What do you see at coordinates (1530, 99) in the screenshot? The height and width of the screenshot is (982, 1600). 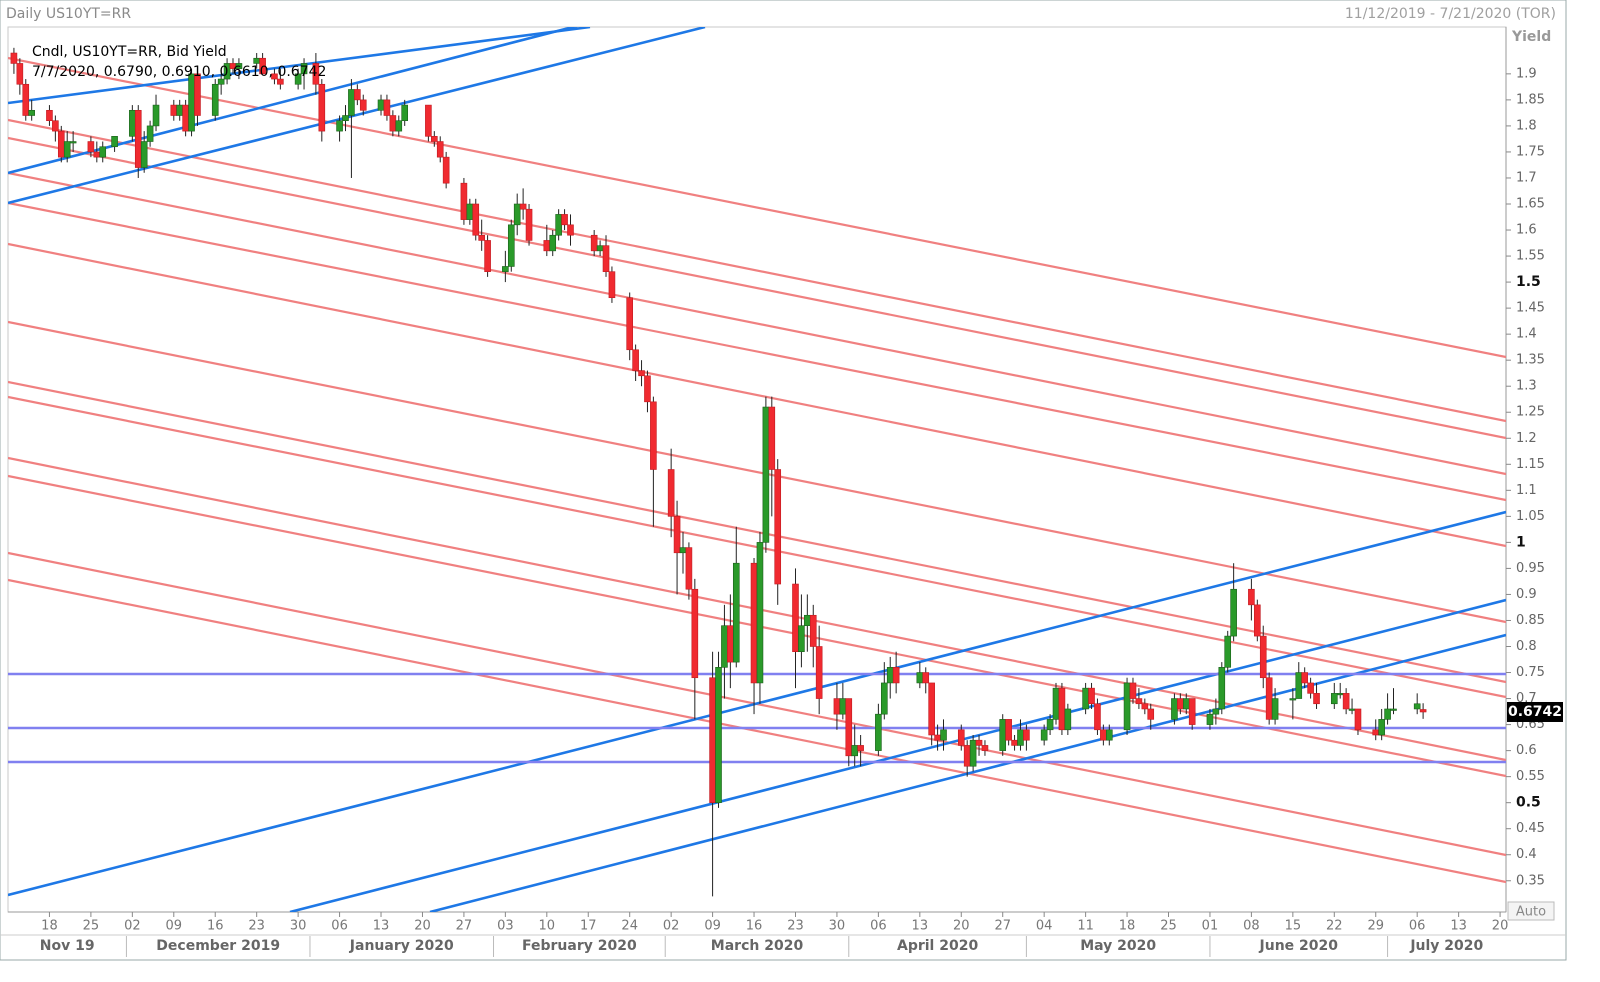 I see `y-tick-label: 1.85` at bounding box center [1530, 99].